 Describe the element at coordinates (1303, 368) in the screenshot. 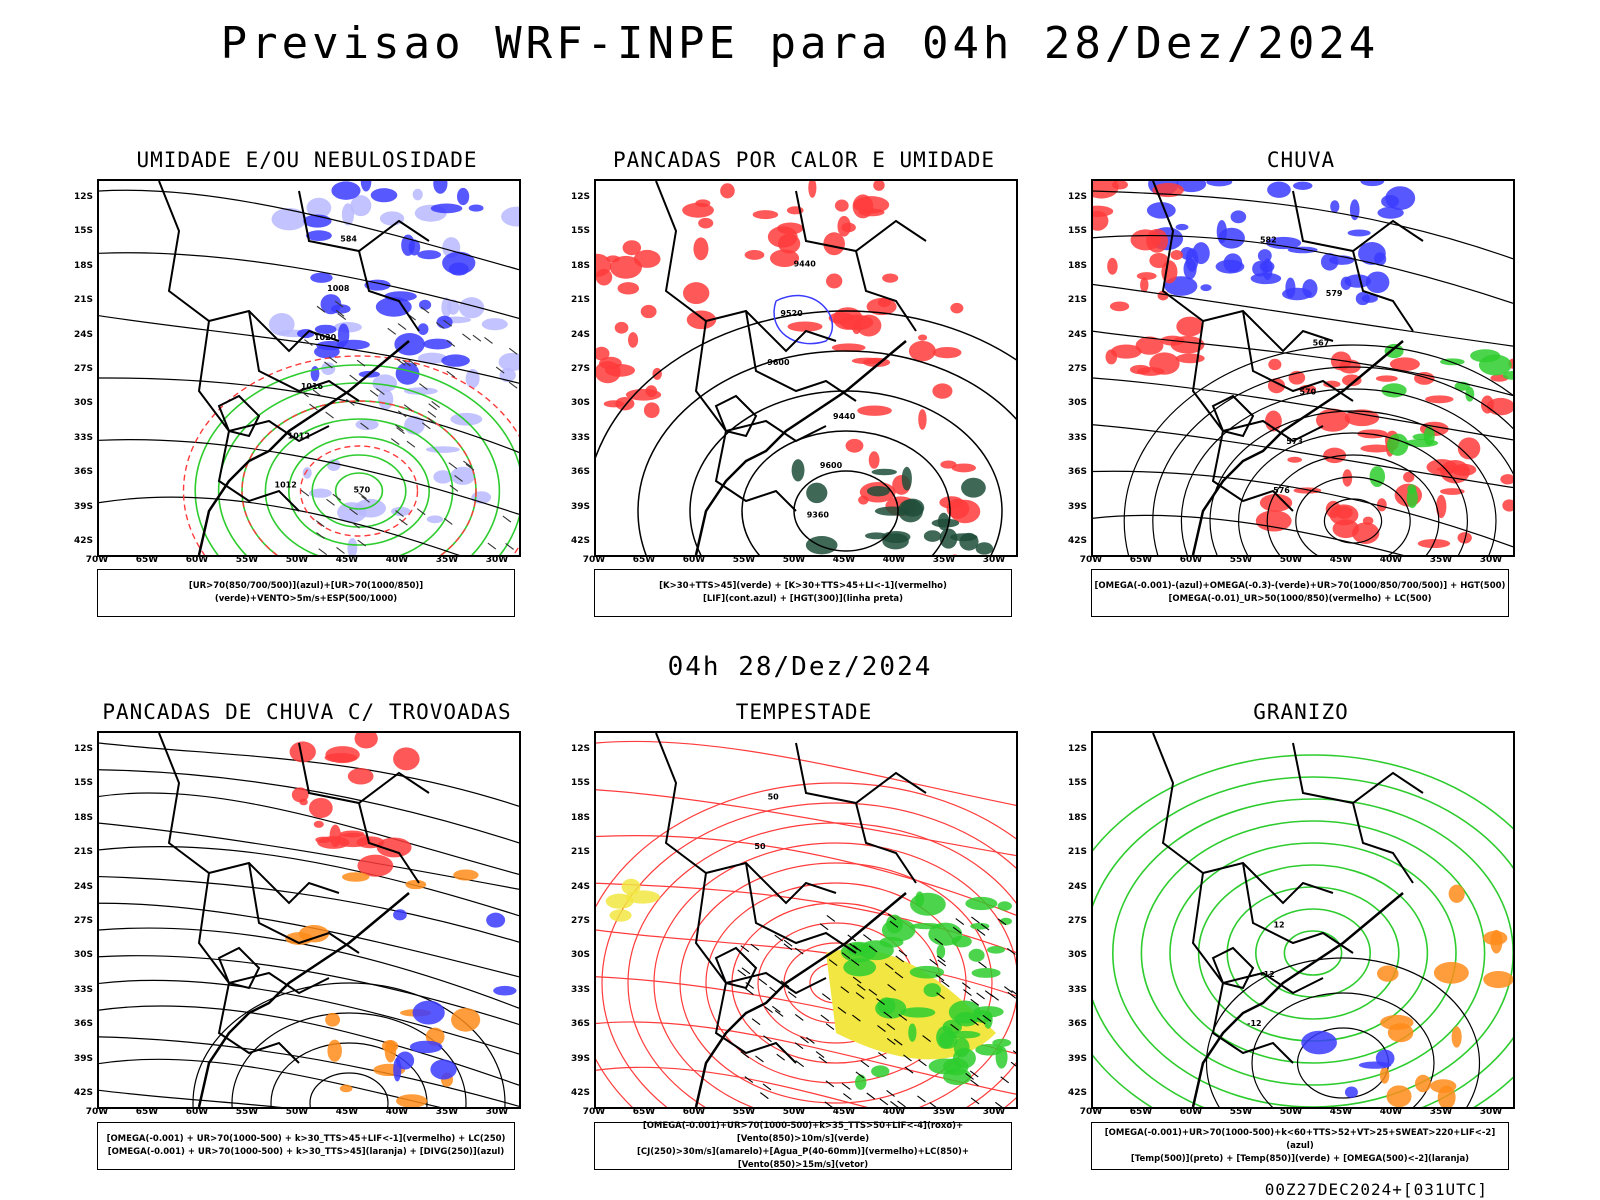

I see `map-canvas: 582 576 573 570 567 579` at that location.